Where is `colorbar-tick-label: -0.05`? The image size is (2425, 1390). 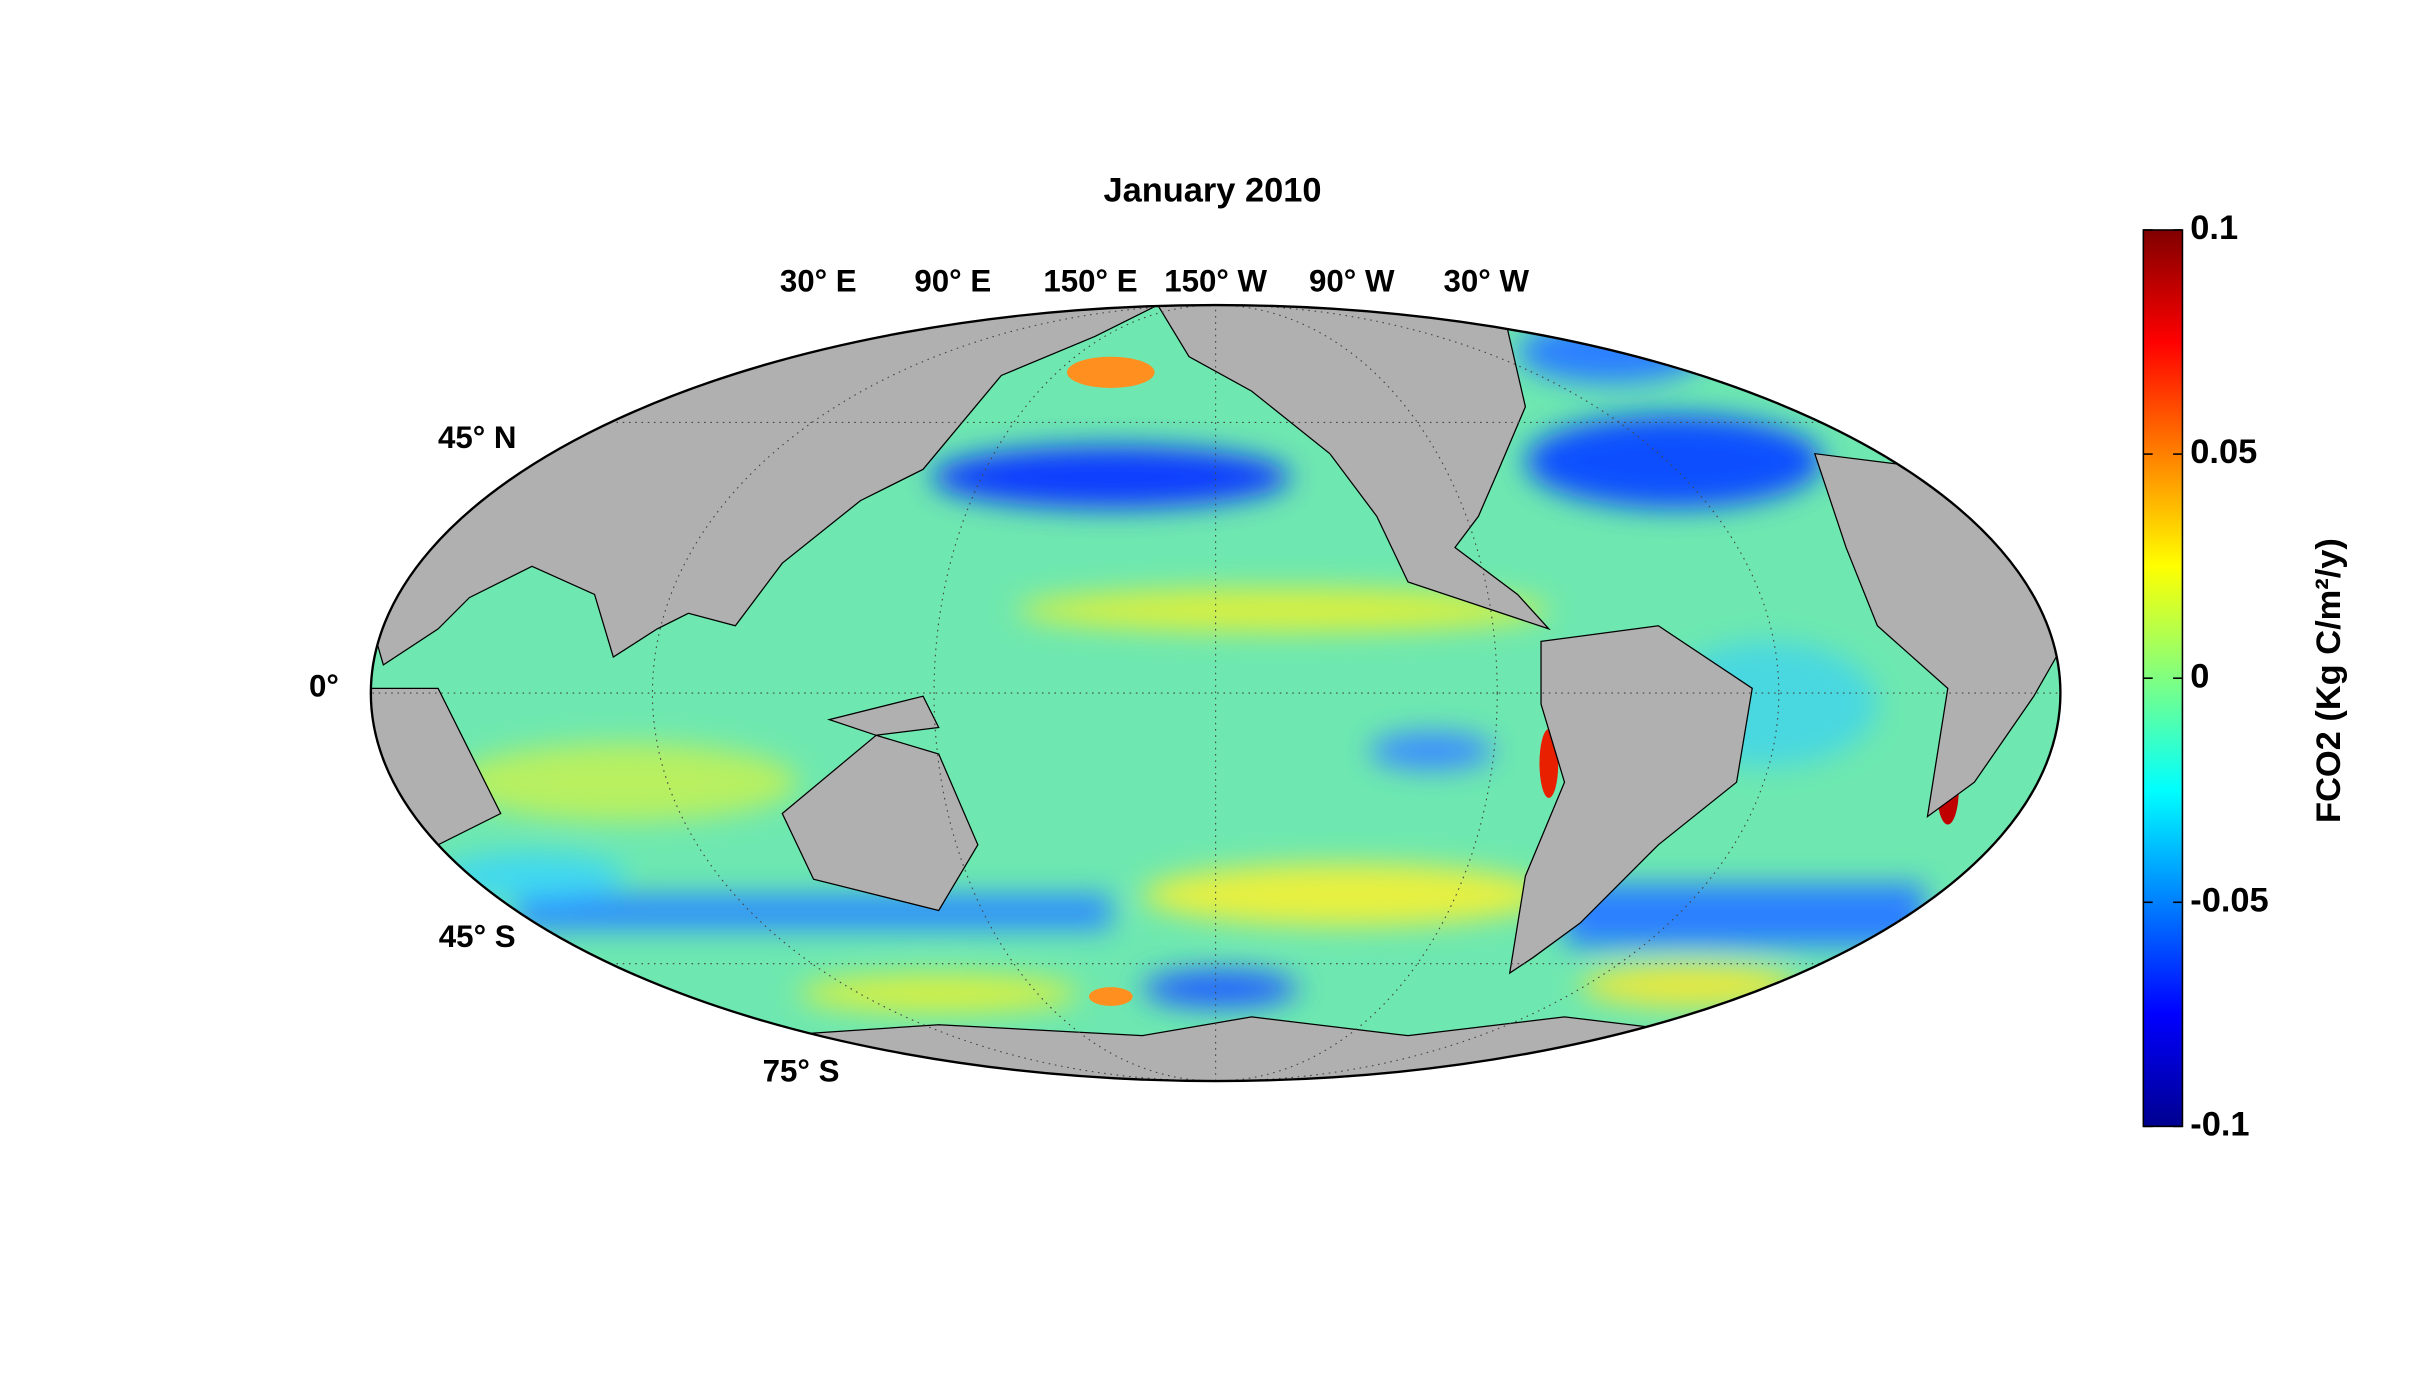 colorbar-tick-label: -0.05 is located at coordinates (2229, 900).